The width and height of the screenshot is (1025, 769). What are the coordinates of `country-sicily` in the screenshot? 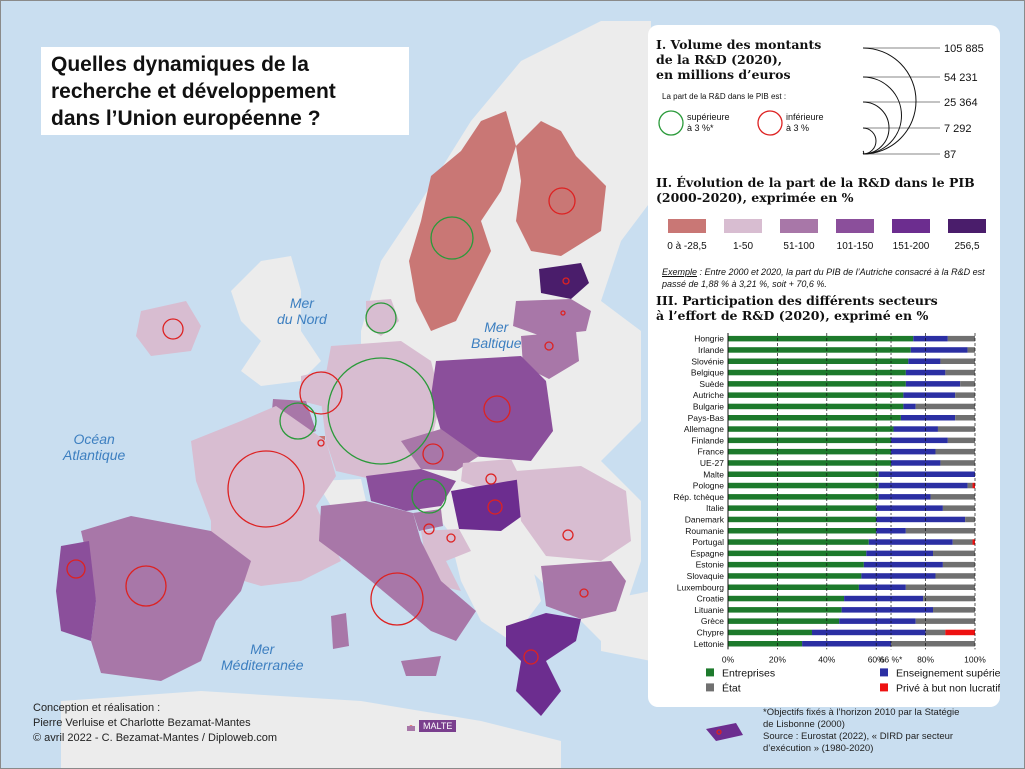 It's located at (421, 666).